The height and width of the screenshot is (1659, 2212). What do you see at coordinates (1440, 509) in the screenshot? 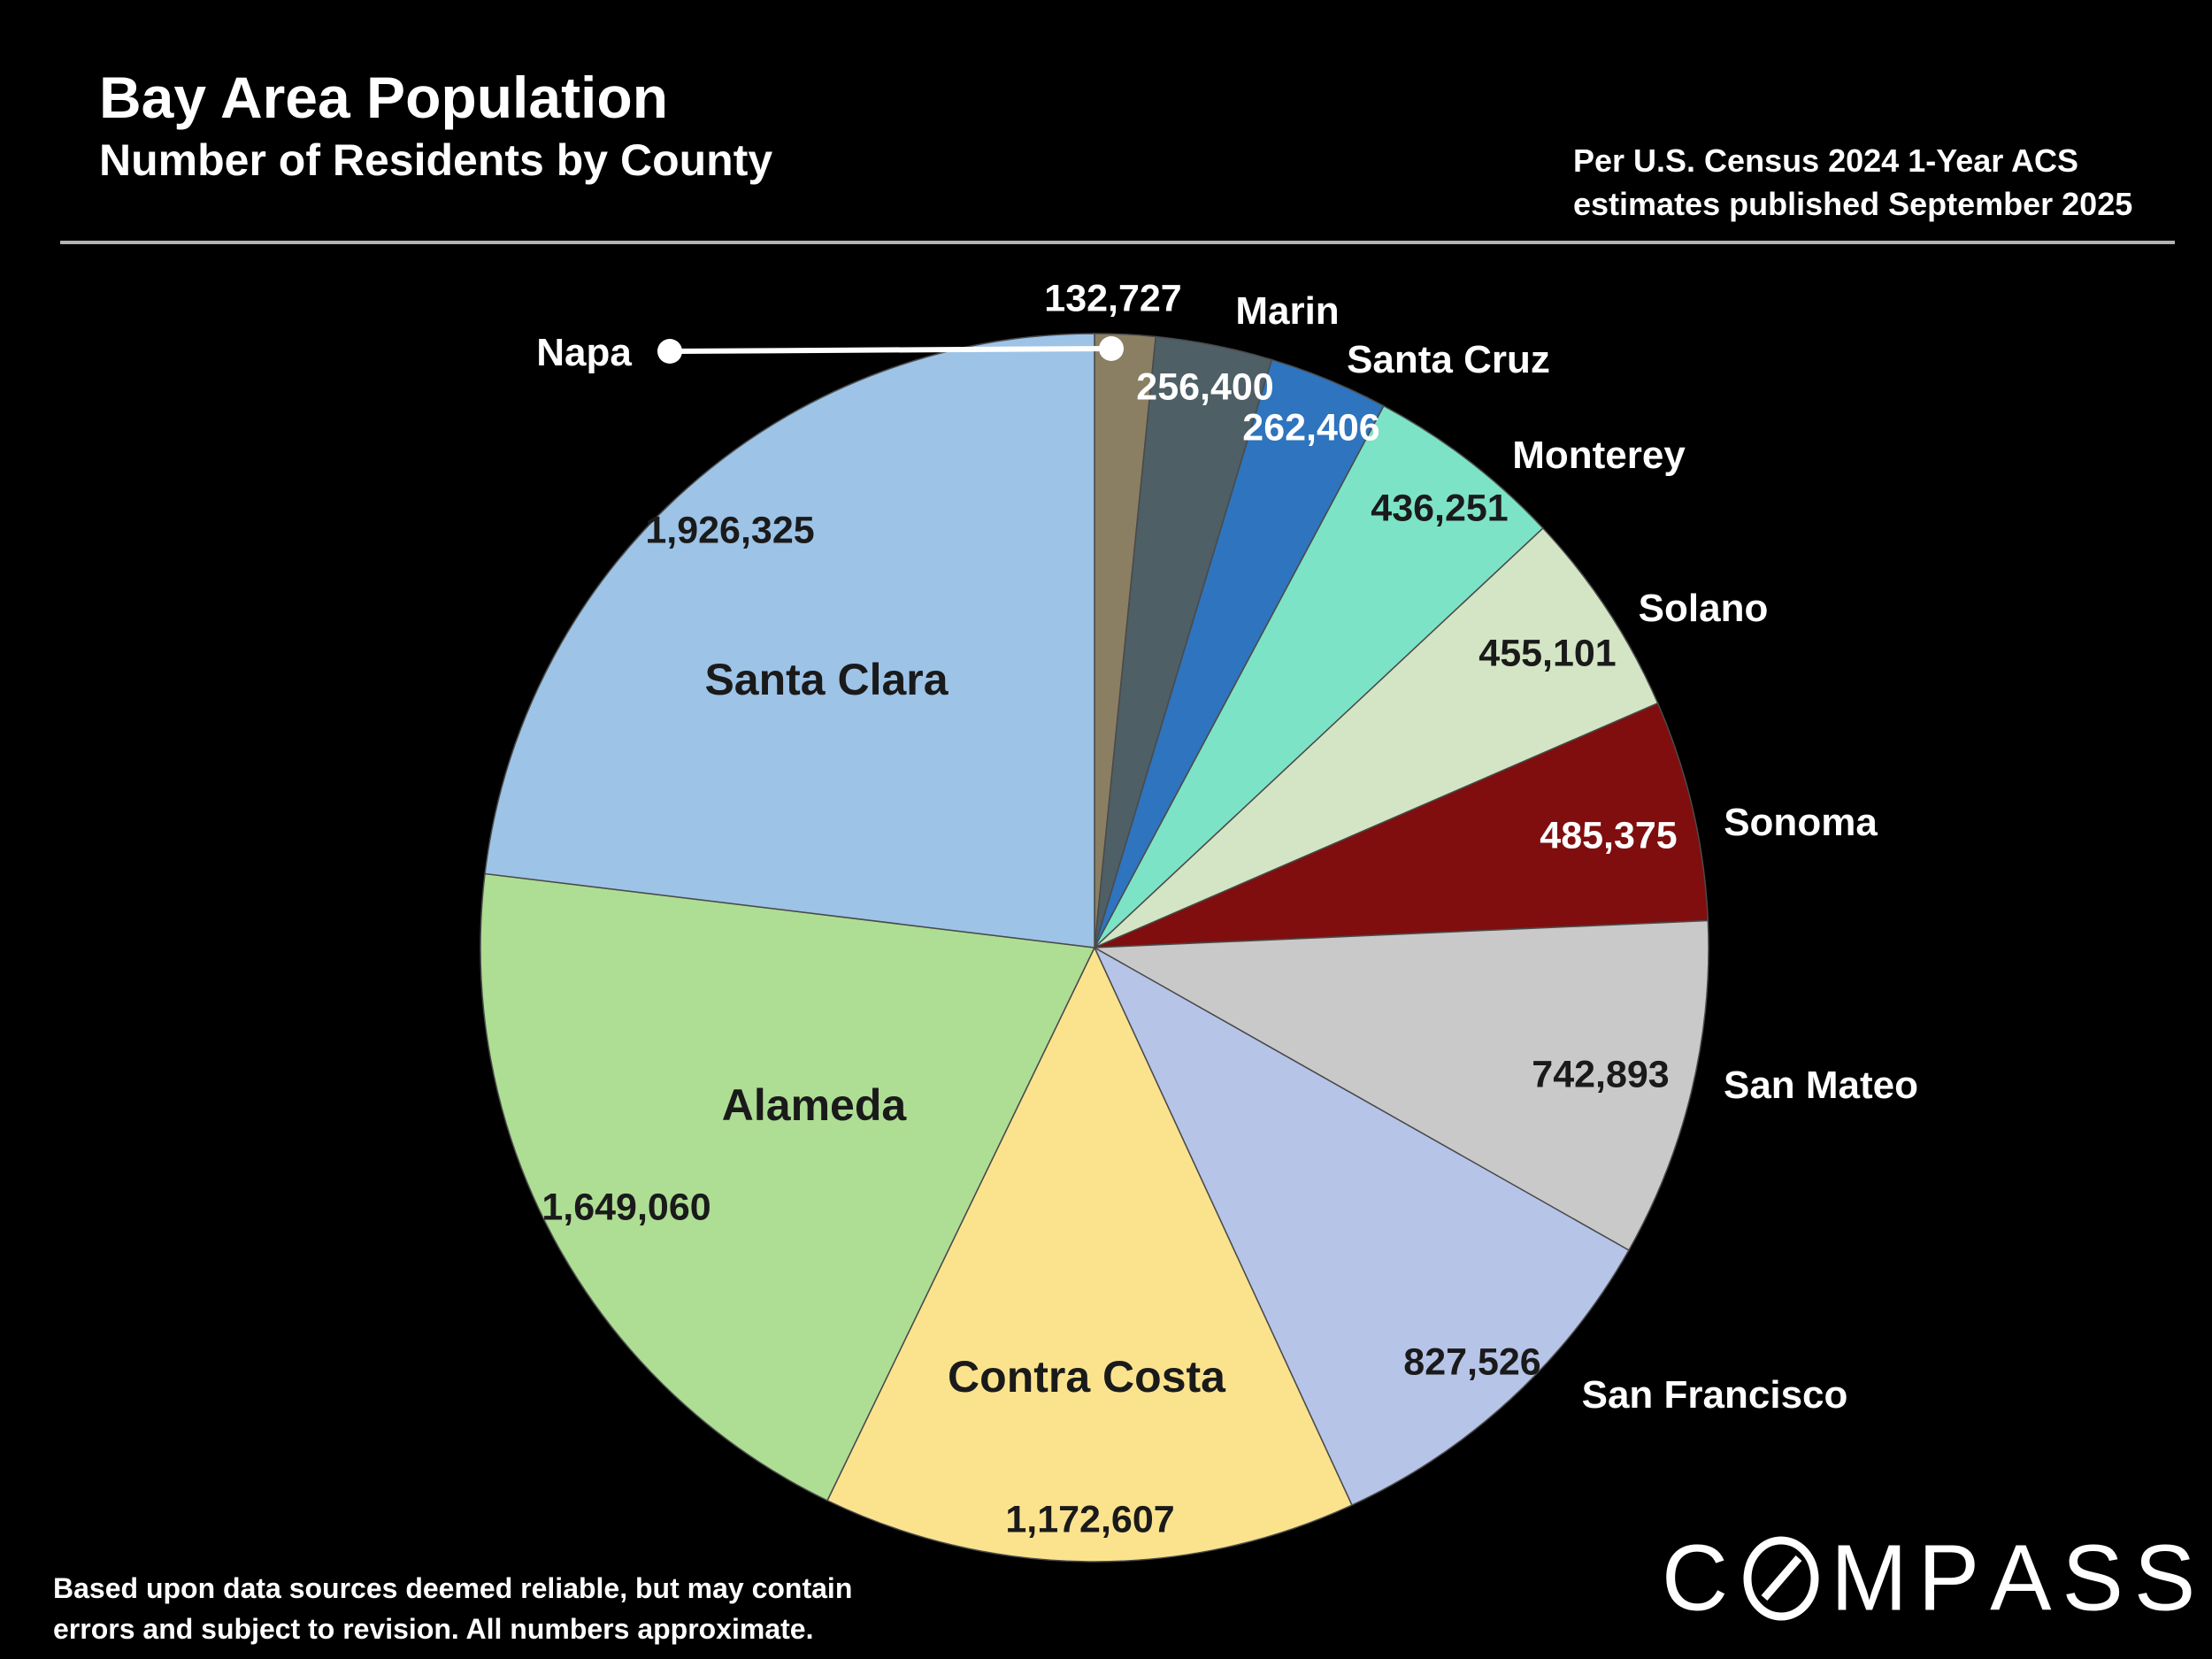
I see `county-value-monterey: 436,251` at bounding box center [1440, 509].